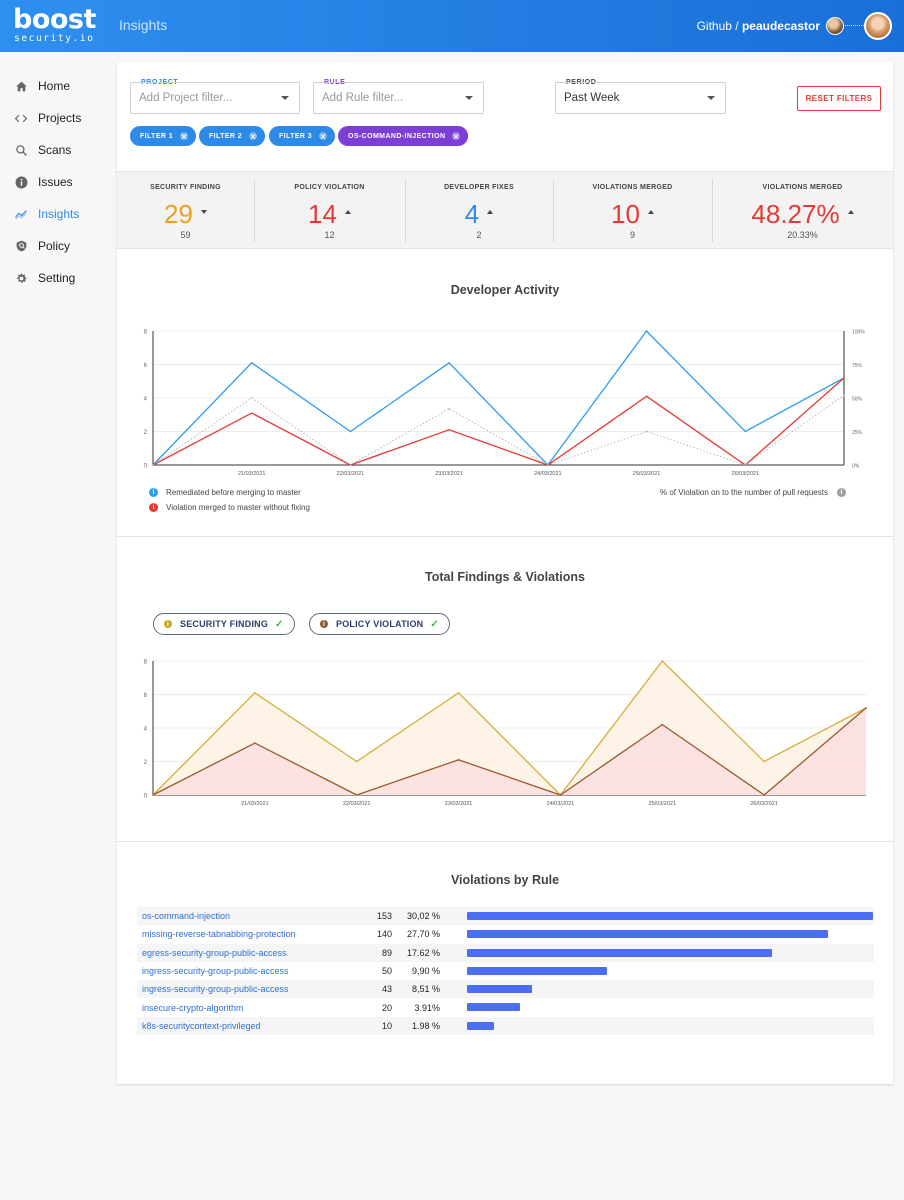 The image size is (904, 1200). I want to click on legend-label: Remediated before merging to master, so click(233, 492).